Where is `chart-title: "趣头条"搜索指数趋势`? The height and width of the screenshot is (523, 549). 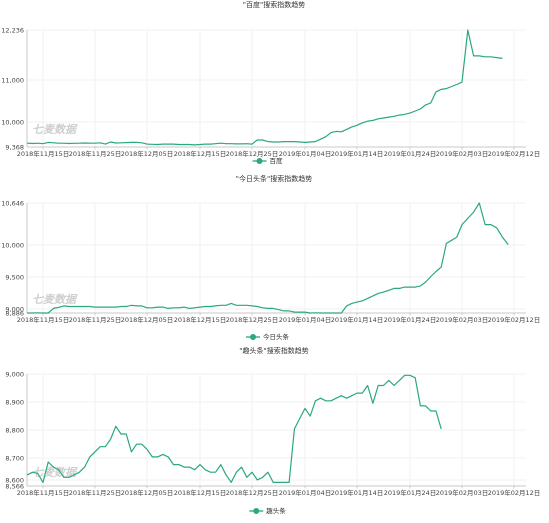
chart-title: "趣头条"搜索指数趋势 is located at coordinates (273, 350).